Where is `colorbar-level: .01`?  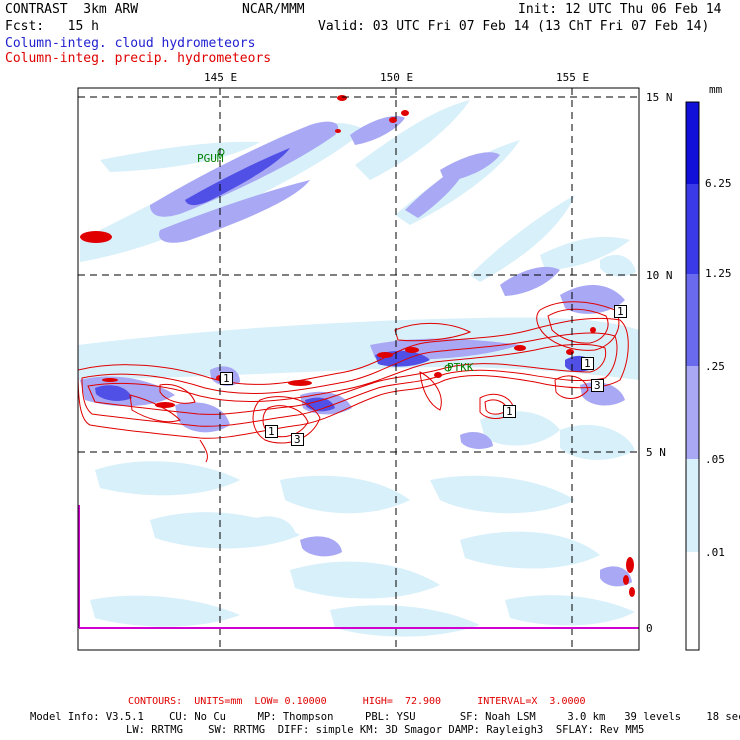
colorbar-level: .01 is located at coordinates (715, 552).